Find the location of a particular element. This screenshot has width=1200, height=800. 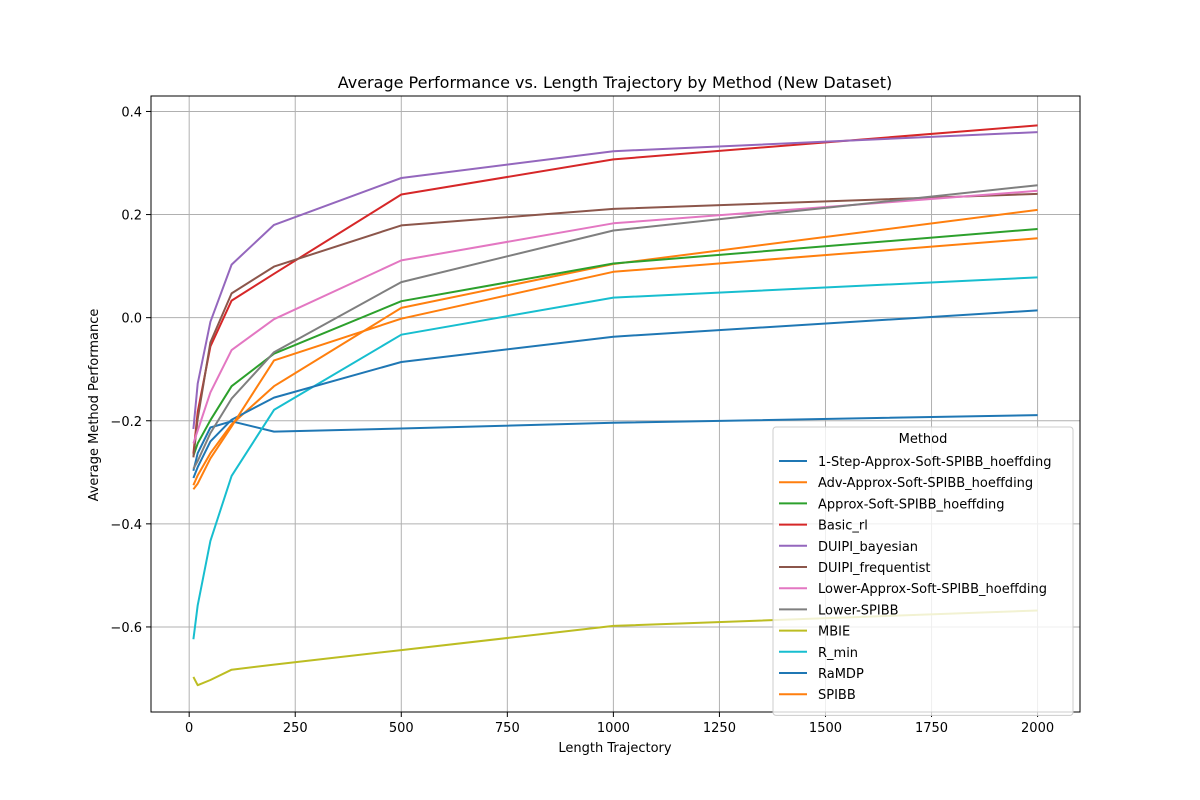

legend-label: SPIBB is located at coordinates (837, 695).